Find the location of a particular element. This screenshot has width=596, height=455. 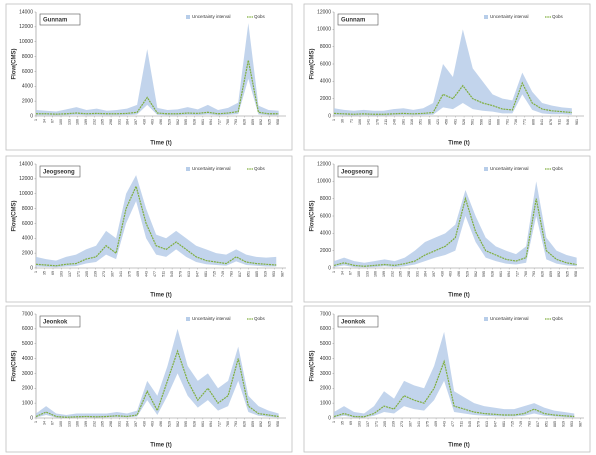

x-tick-label: 727 is located at coordinates (517, 274).